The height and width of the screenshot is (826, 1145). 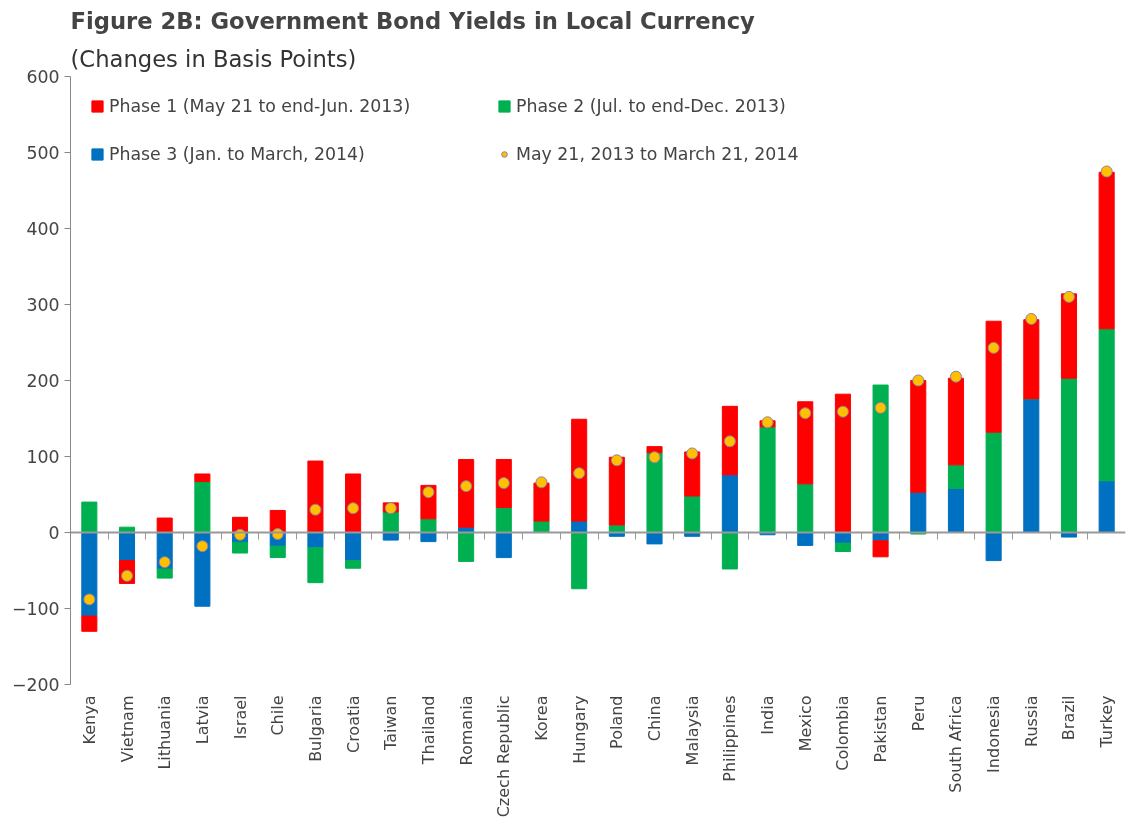 I want to click on x-tick-label: Chile, so click(x=278, y=715).